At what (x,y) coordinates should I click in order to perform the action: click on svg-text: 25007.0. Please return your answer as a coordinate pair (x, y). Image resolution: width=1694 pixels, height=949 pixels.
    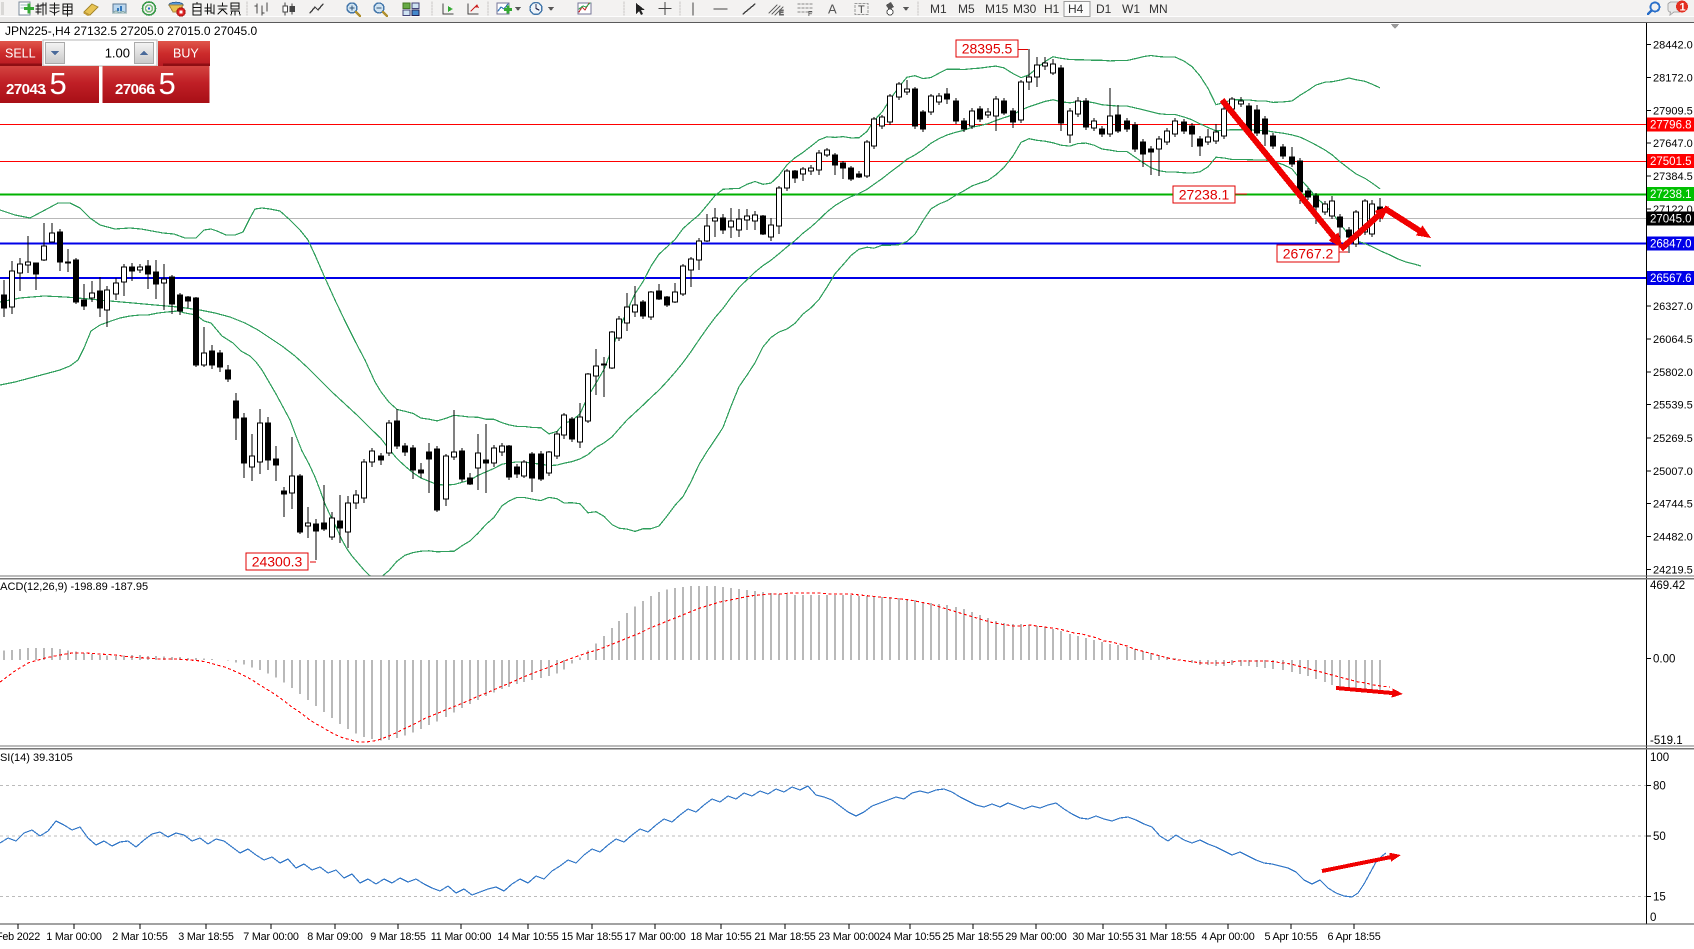
    Looking at the image, I should click on (1673, 472).